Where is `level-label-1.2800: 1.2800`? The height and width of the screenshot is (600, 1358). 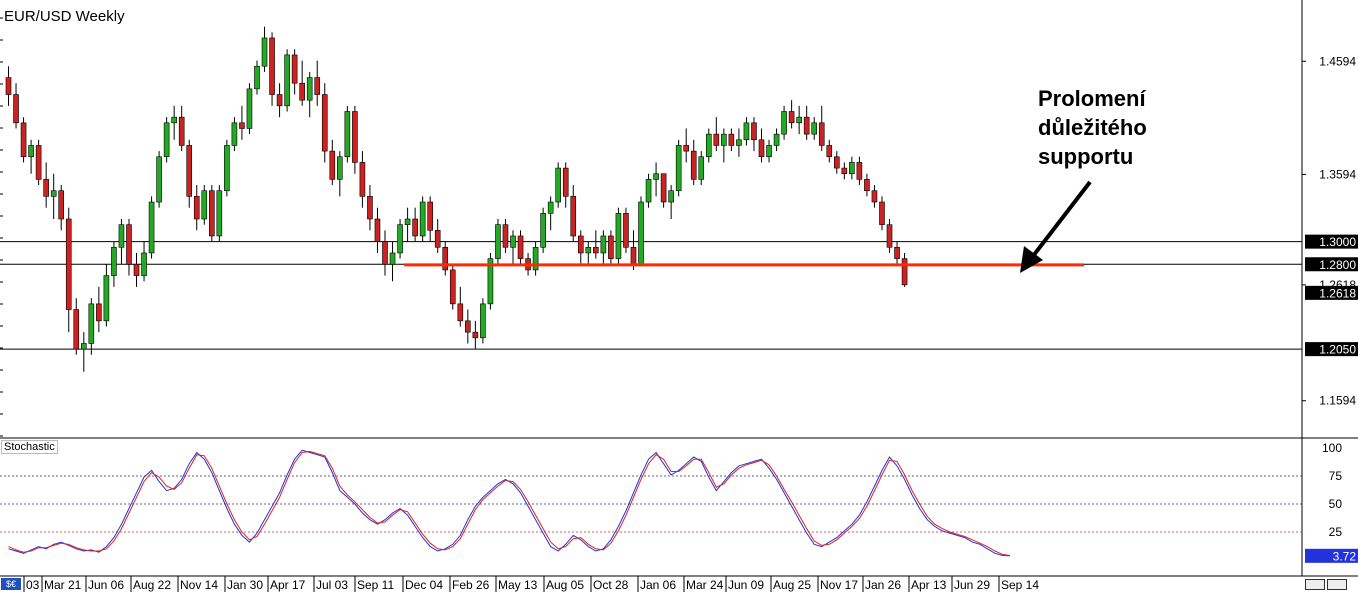
level-label-1.2800: 1.2800 is located at coordinates (1337, 265).